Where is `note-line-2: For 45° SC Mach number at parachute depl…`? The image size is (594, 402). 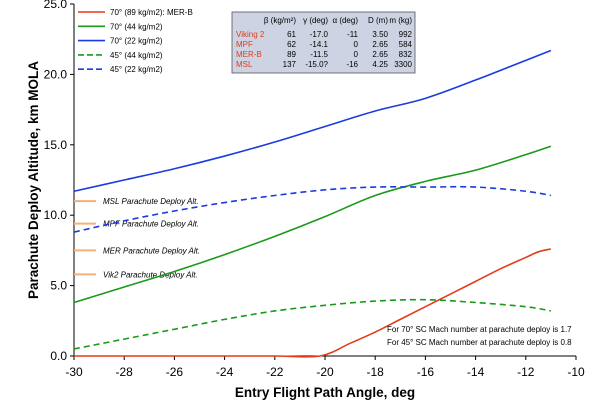 note-line-2: For 45° SC Mach number at parachute depl… is located at coordinates (479, 342).